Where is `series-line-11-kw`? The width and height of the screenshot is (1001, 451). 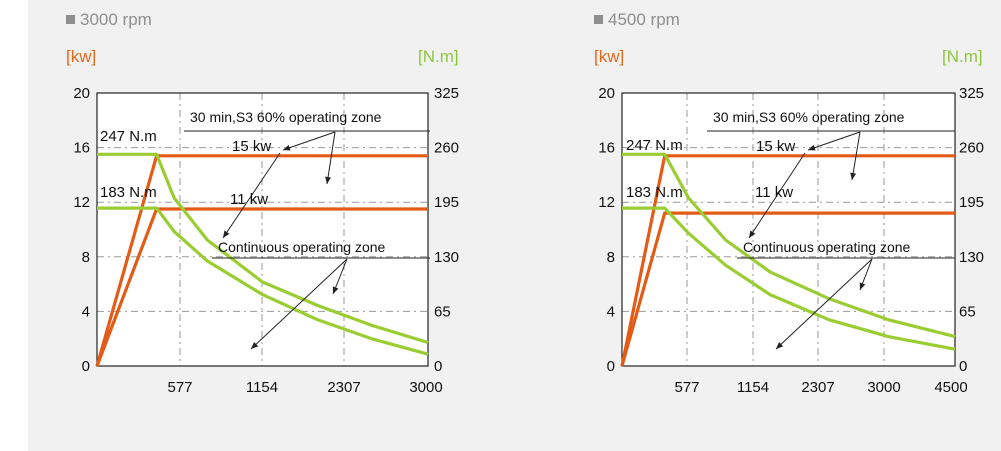
series-line-11-kw is located at coordinates (787, 289).